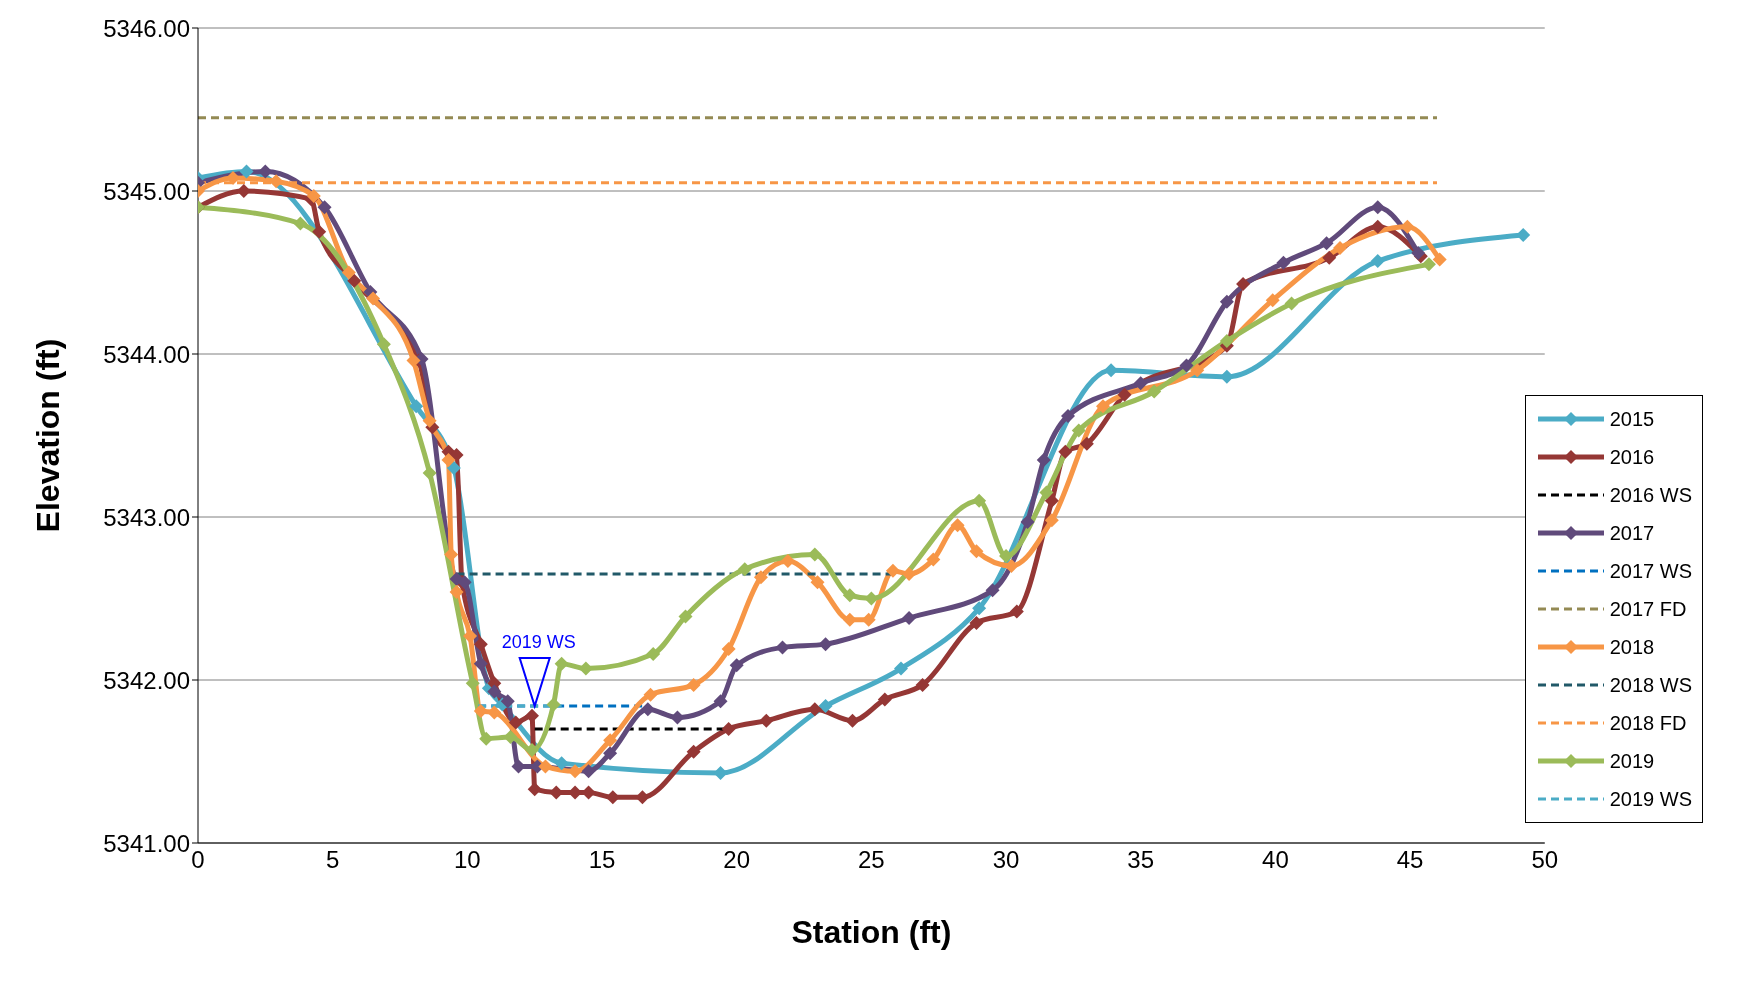  What do you see at coordinates (1650, 685) in the screenshot?
I see `legend-label: 2018 WS` at bounding box center [1650, 685].